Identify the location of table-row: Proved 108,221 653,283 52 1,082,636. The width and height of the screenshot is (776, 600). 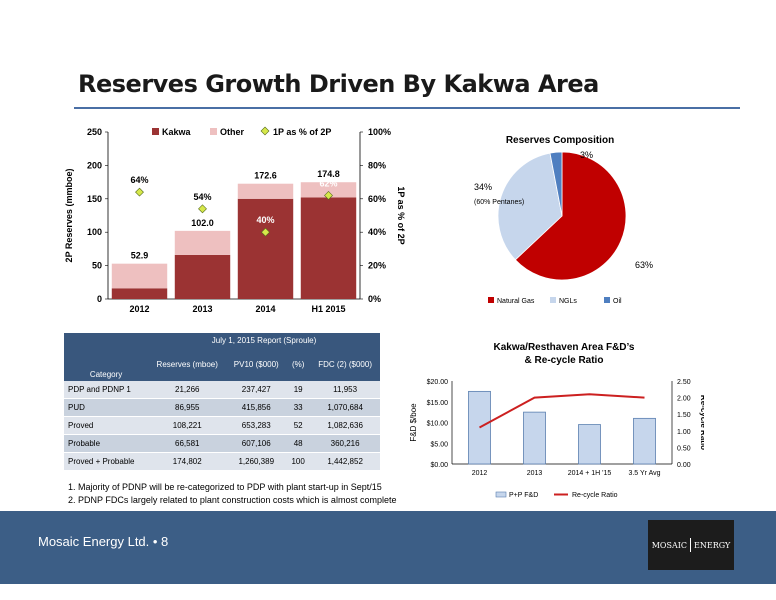
(222, 425).